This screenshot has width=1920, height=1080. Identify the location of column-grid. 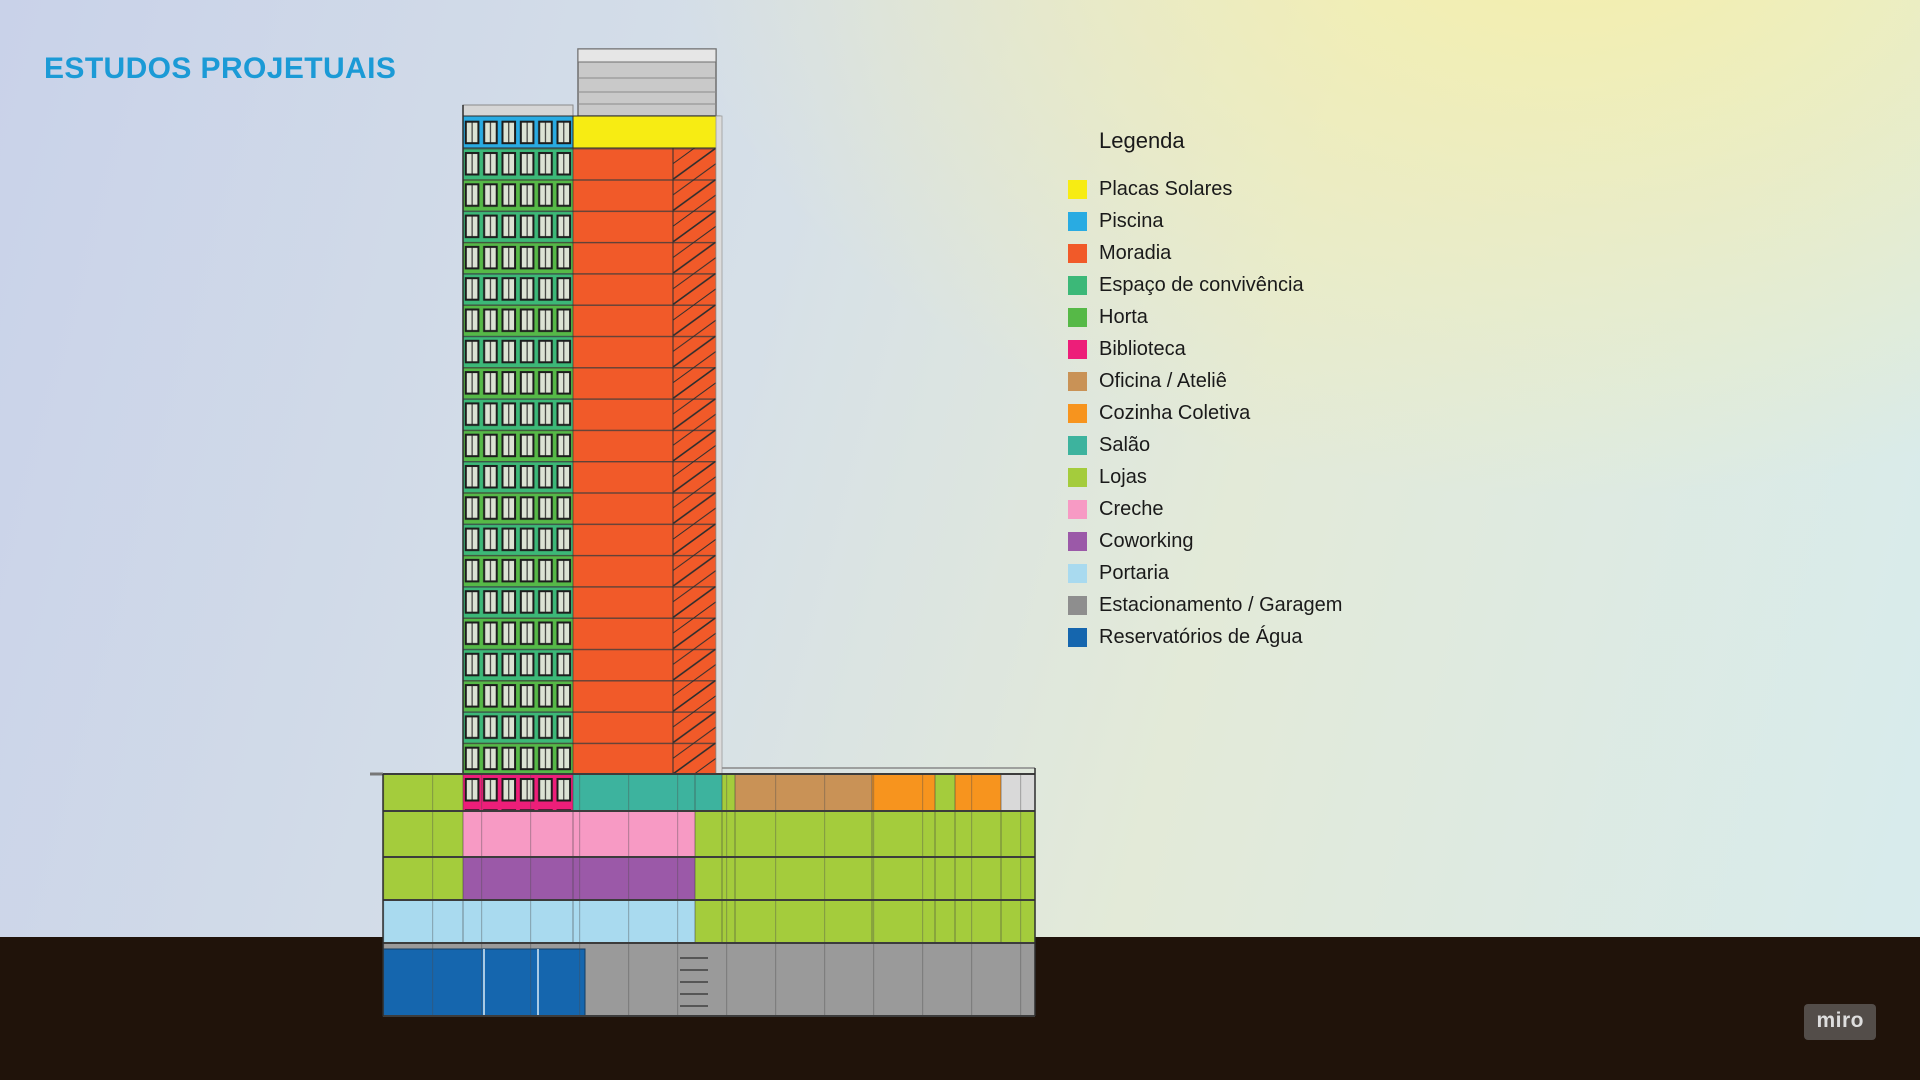
(709, 895).